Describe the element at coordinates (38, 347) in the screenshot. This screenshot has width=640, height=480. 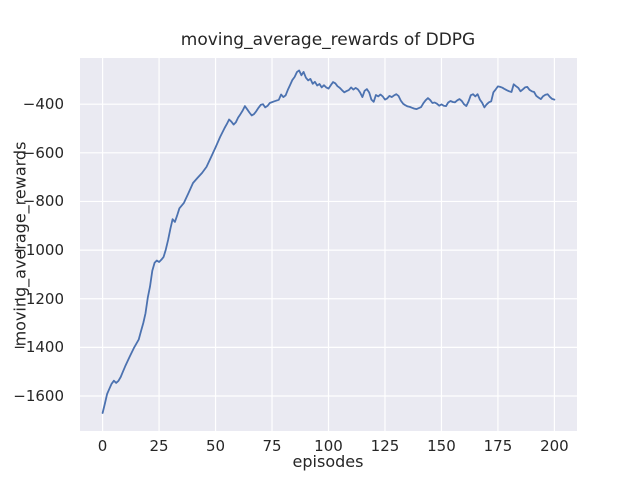
I see `y-tick-label: −1400` at that location.